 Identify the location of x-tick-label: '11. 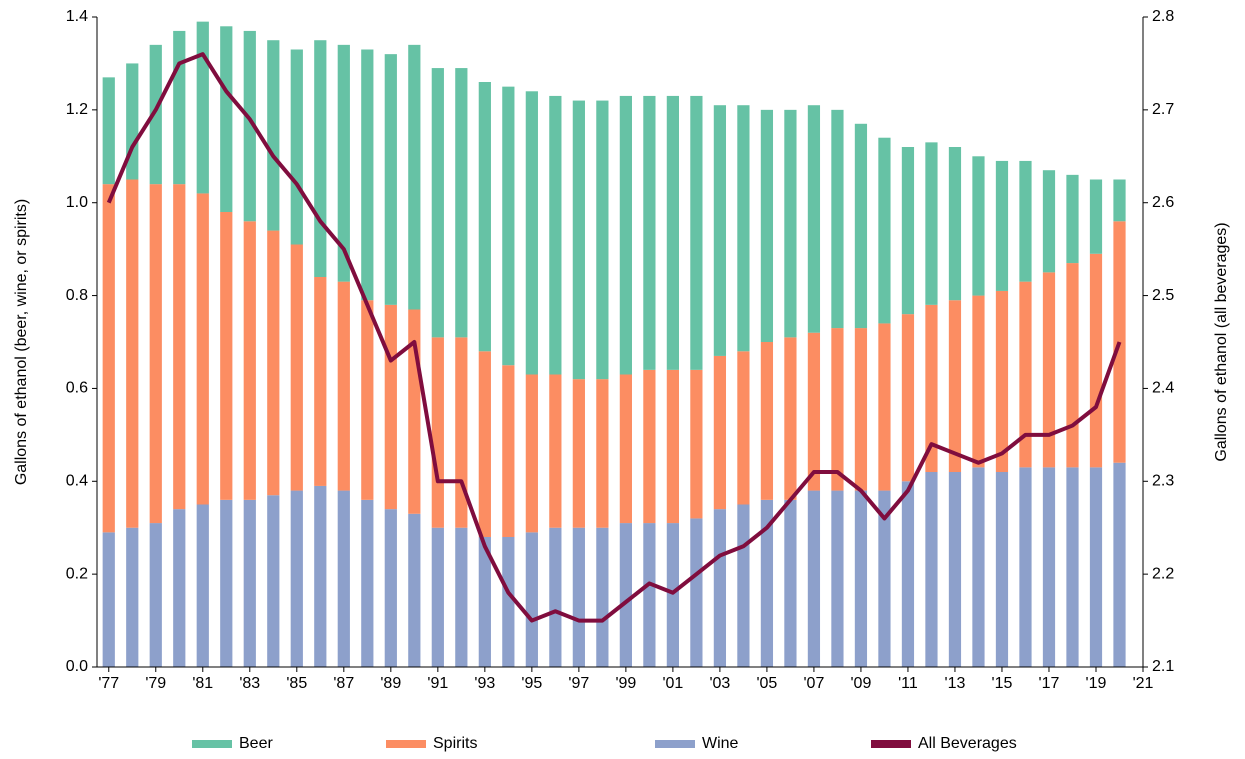
(908, 683).